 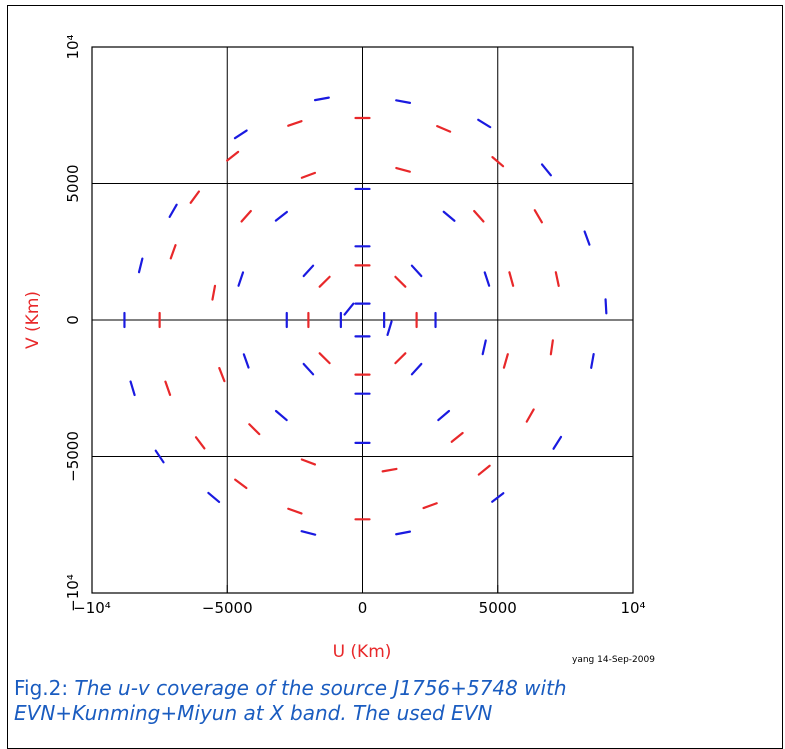 What do you see at coordinates (73, 320) in the screenshot?
I see `y-tick-label: 0` at bounding box center [73, 320].